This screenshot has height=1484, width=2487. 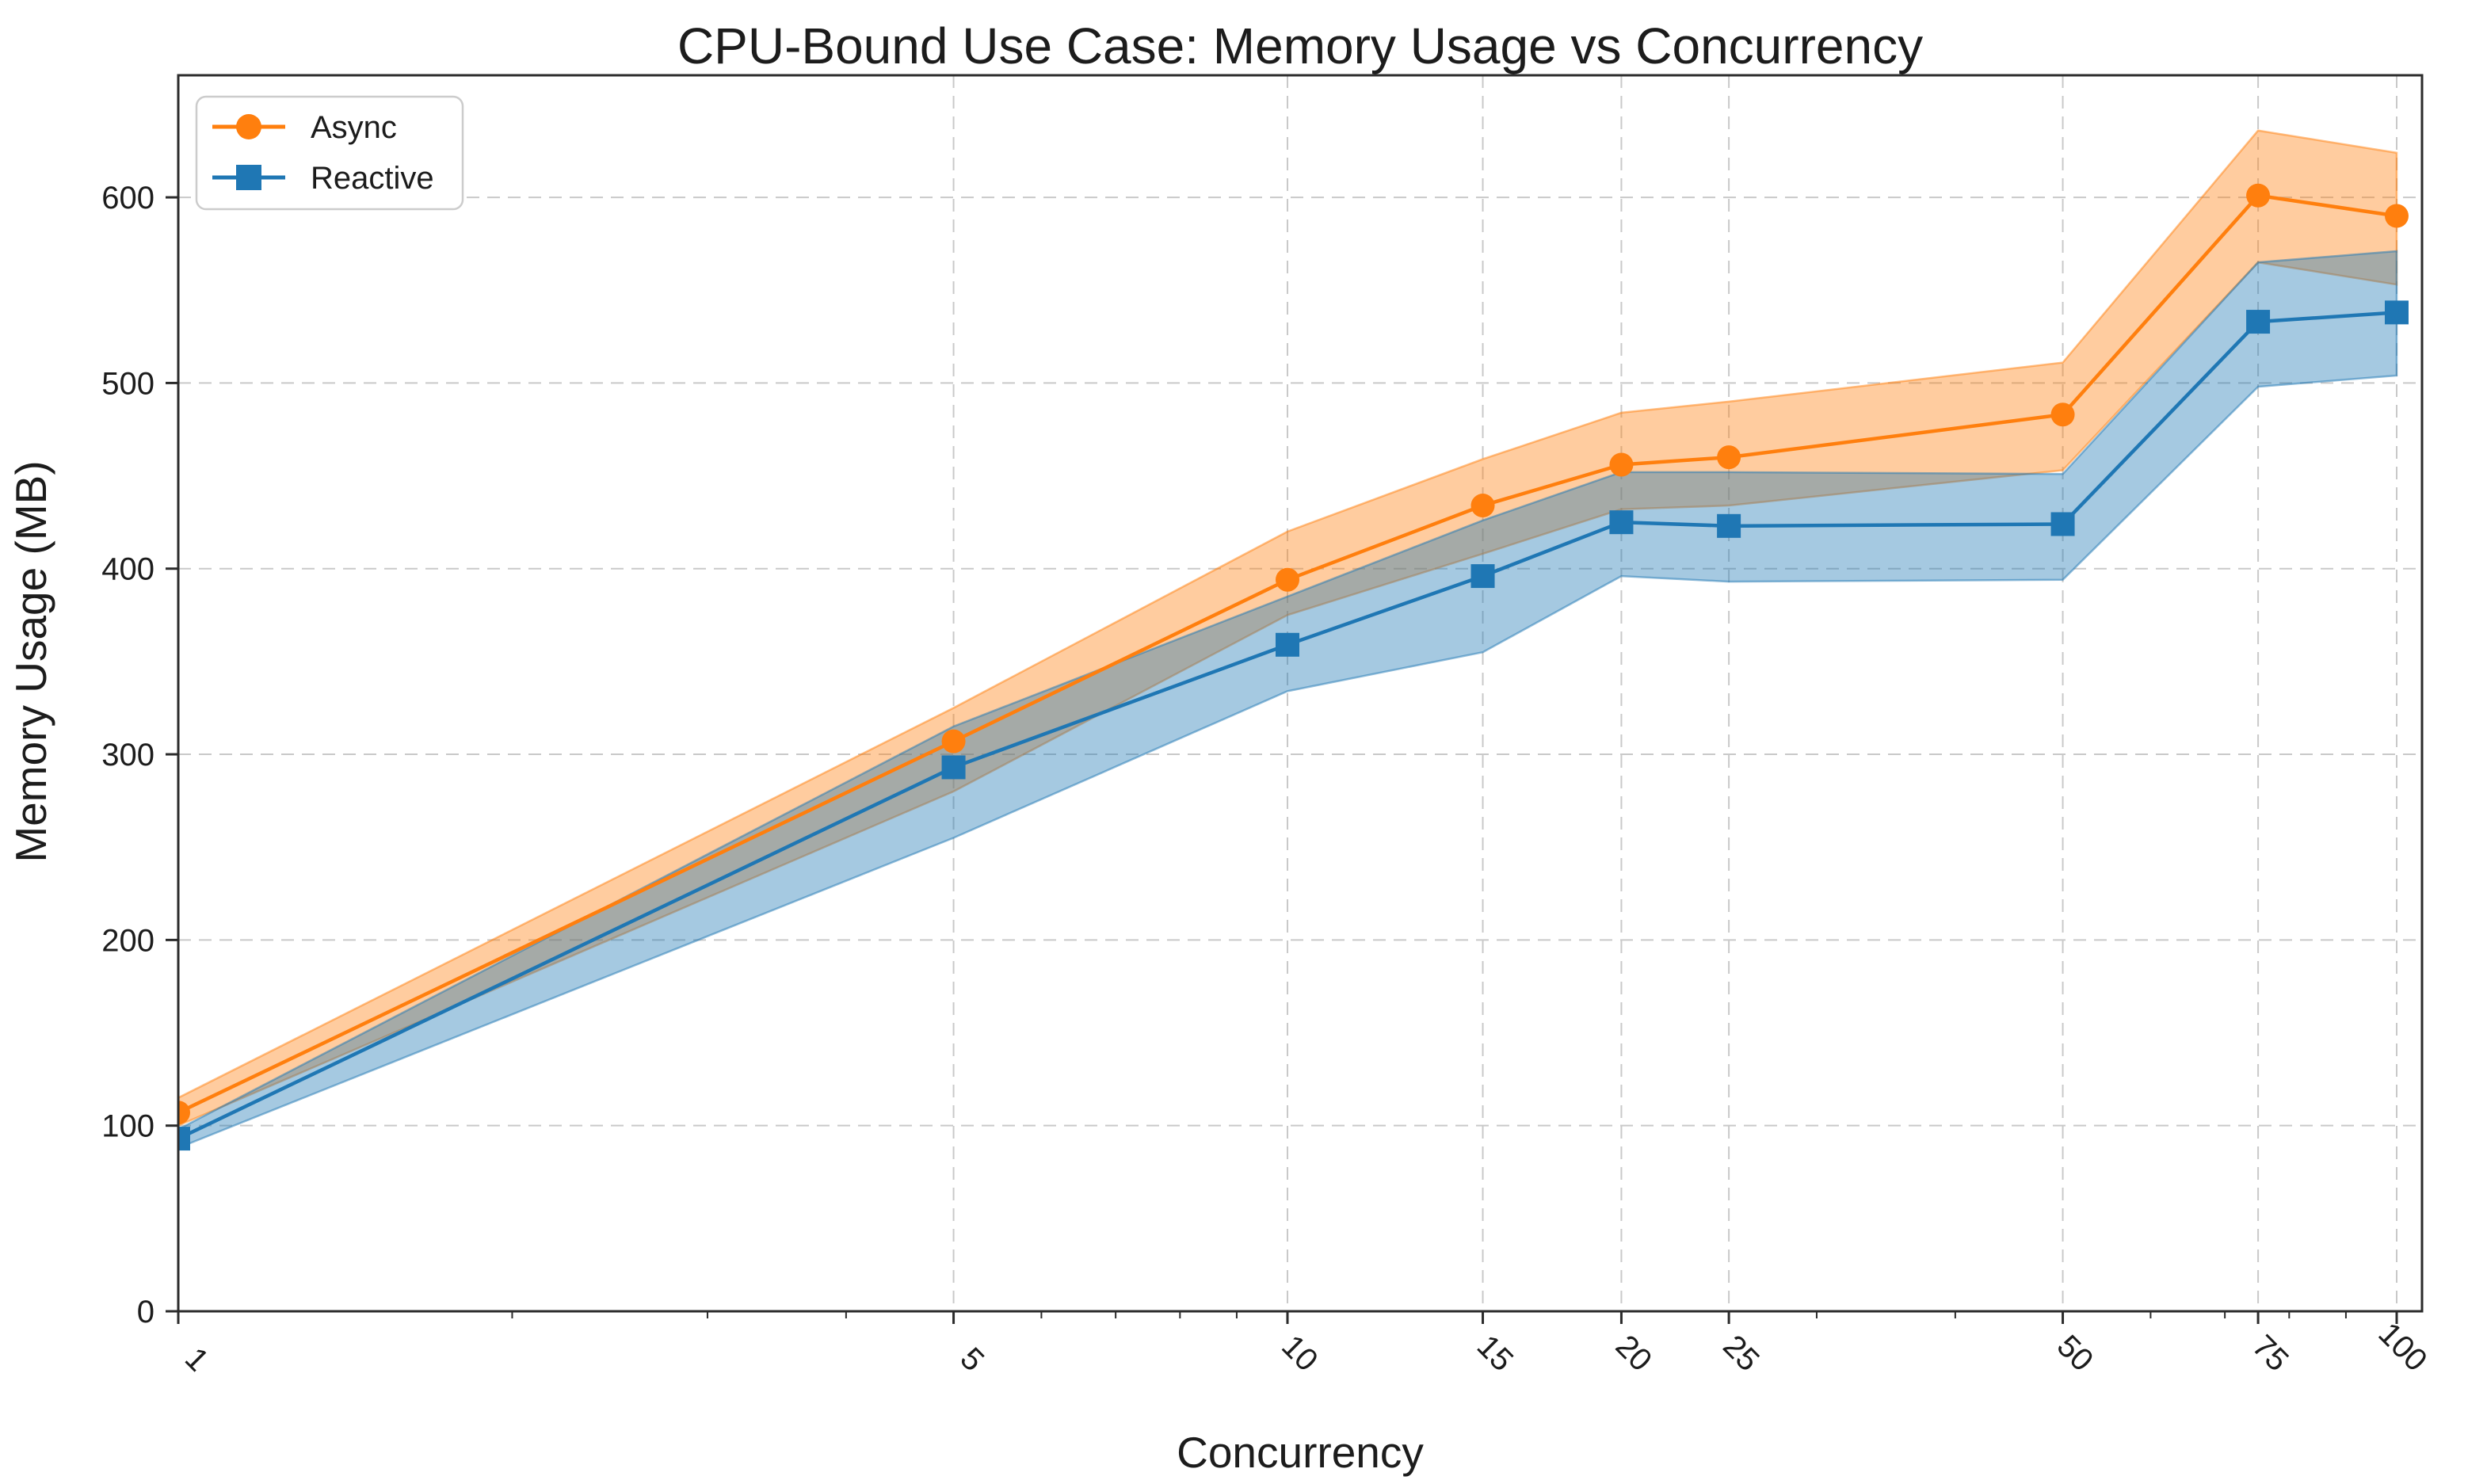 What do you see at coordinates (127, 198) in the screenshot?
I see `y-tick-label: 600` at bounding box center [127, 198].